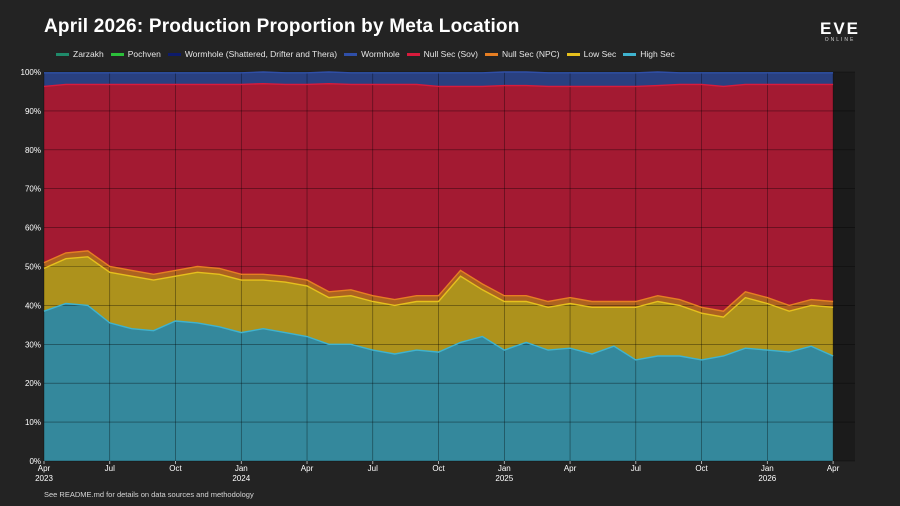  Describe the element at coordinates (504, 478) in the screenshot. I see `x-tick-year-label: 2025` at that location.